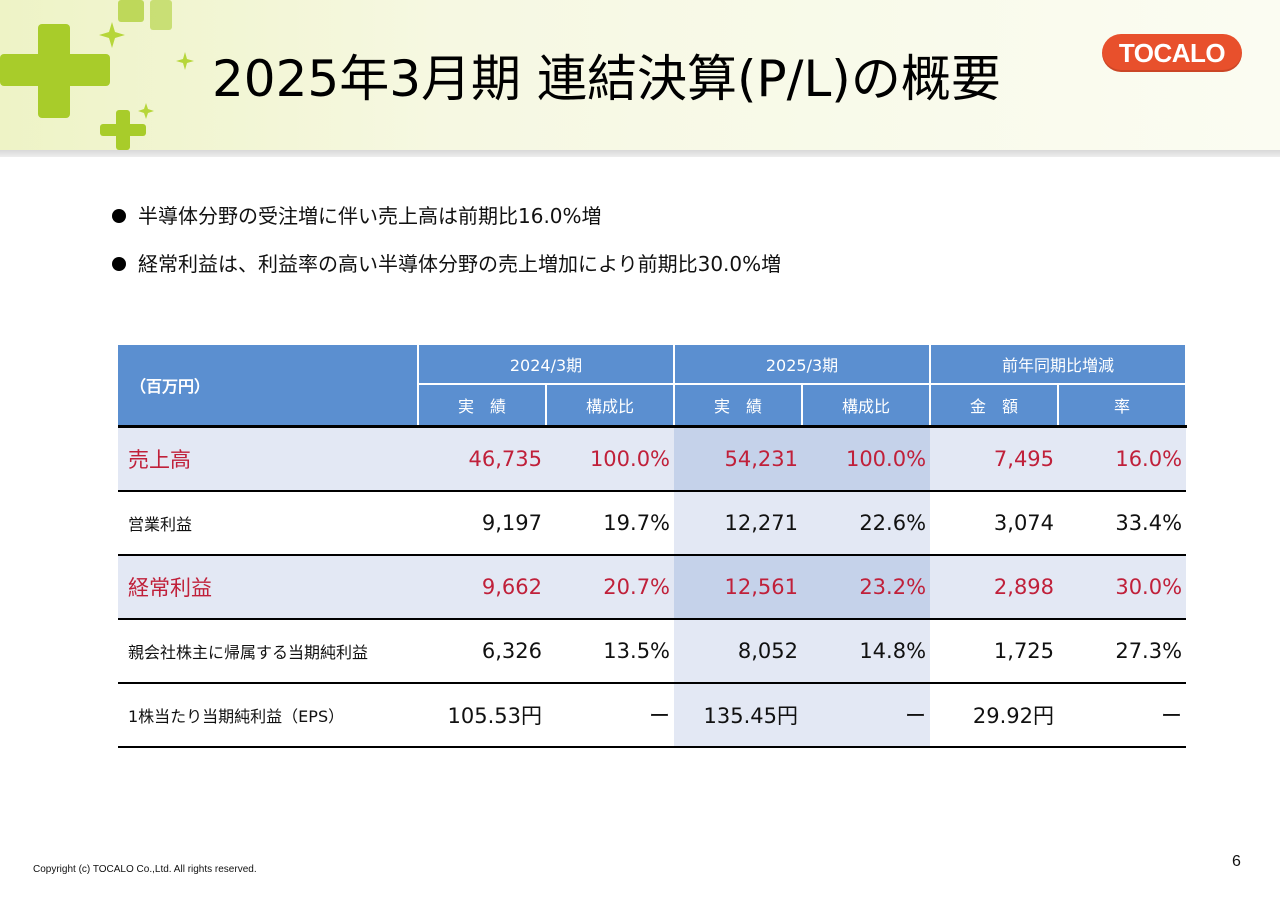 The image size is (1280, 904). What do you see at coordinates (1122, 587) in the screenshot?
I see `table-cell: 30.0%` at bounding box center [1122, 587].